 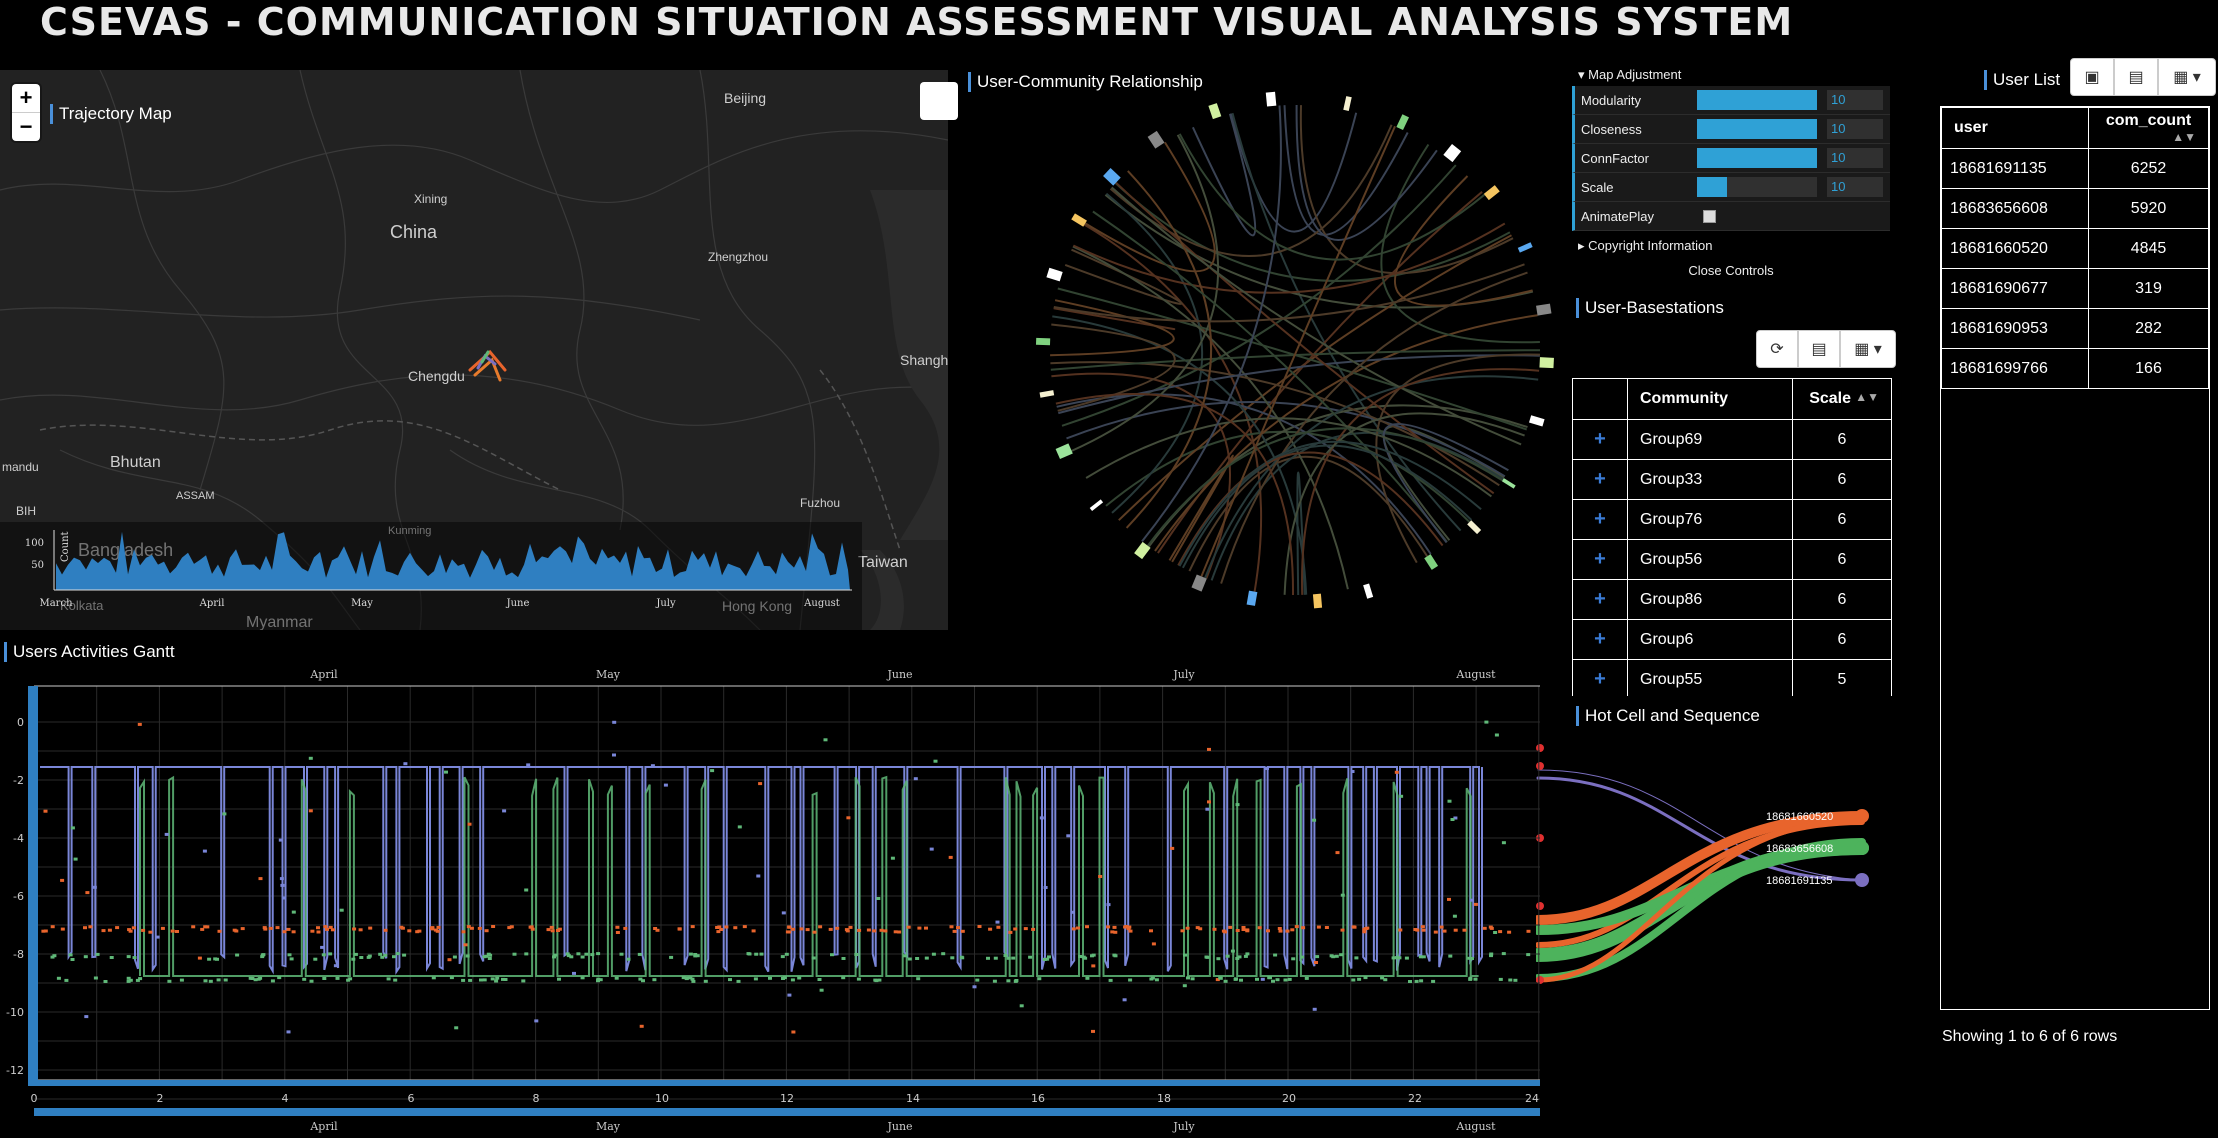 What do you see at coordinates (1757, 158) in the screenshot?
I see `connfactor-slider` at bounding box center [1757, 158].